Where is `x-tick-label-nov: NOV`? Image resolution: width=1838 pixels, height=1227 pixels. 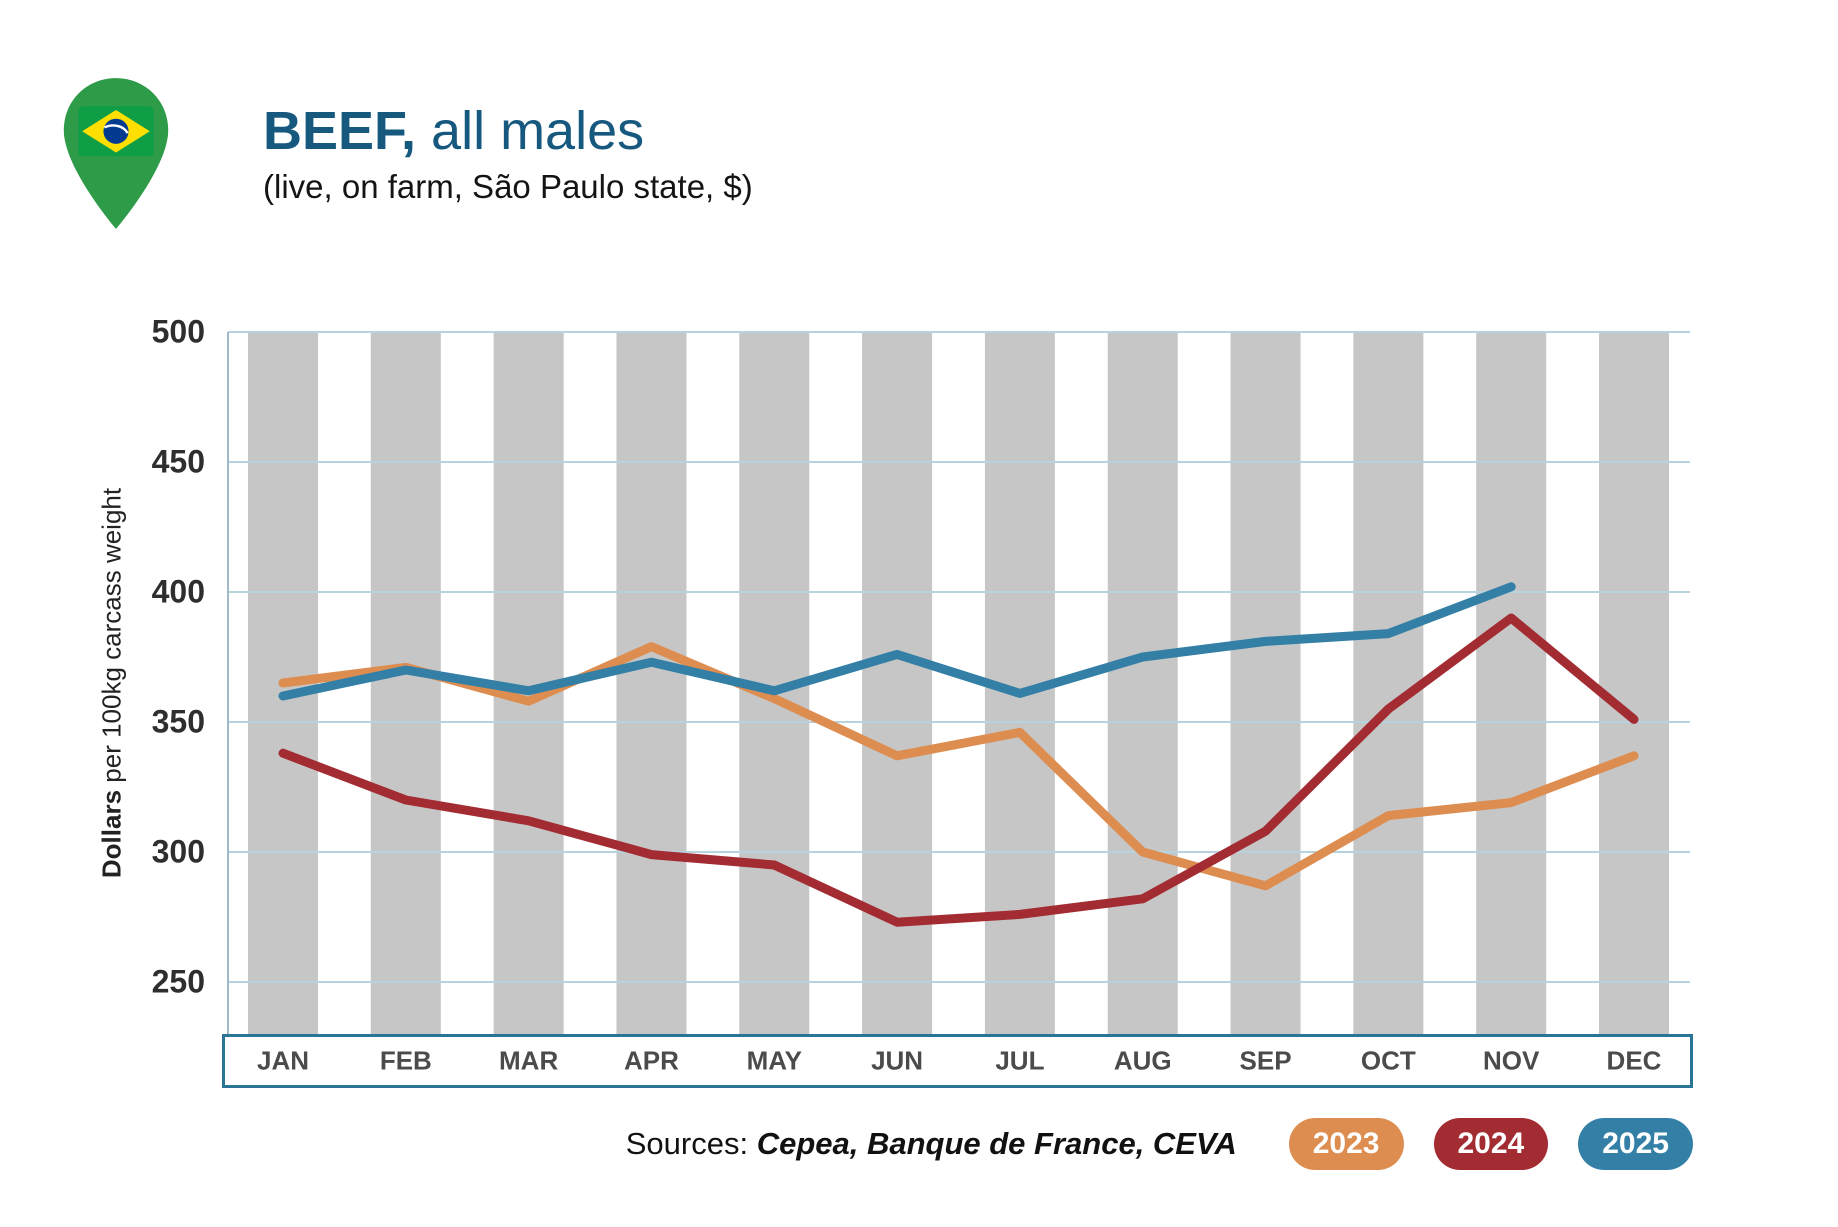
x-tick-label-nov: NOV is located at coordinates (1511, 1060).